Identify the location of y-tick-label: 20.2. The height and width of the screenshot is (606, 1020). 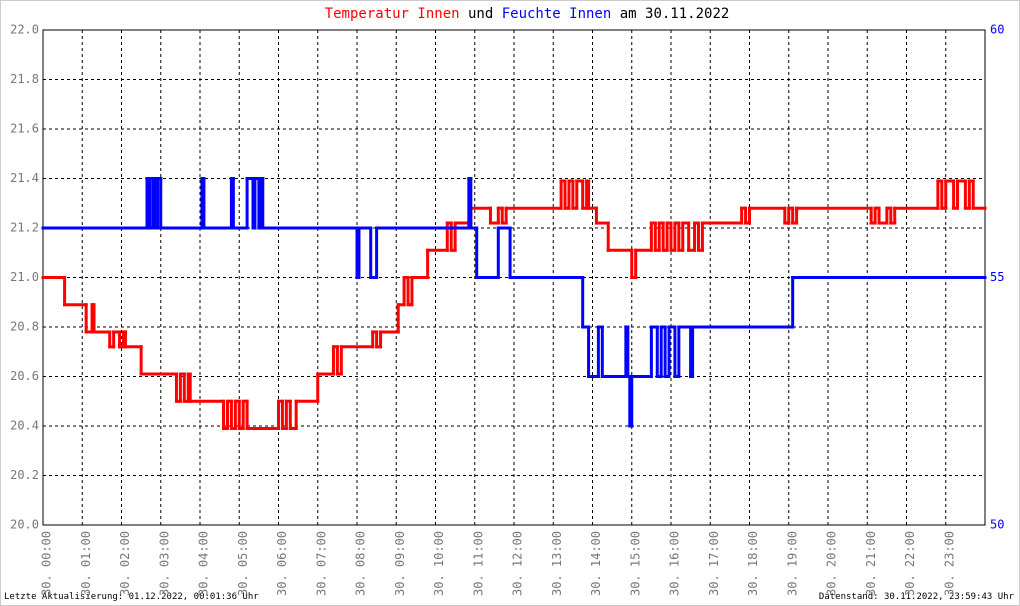
(24, 475).